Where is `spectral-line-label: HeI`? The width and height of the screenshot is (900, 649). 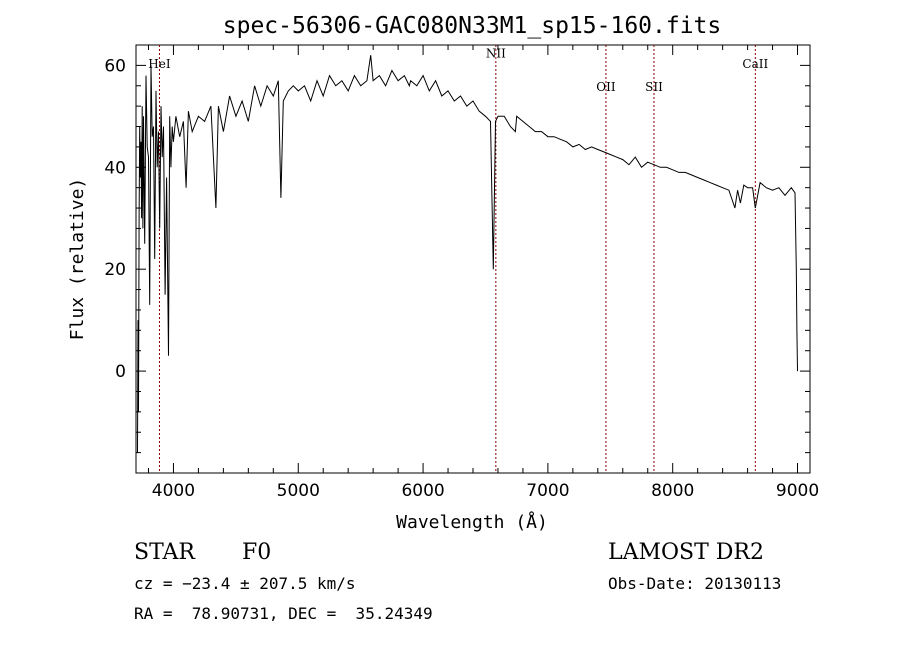
spectral-line-label: HeI is located at coordinates (159, 64).